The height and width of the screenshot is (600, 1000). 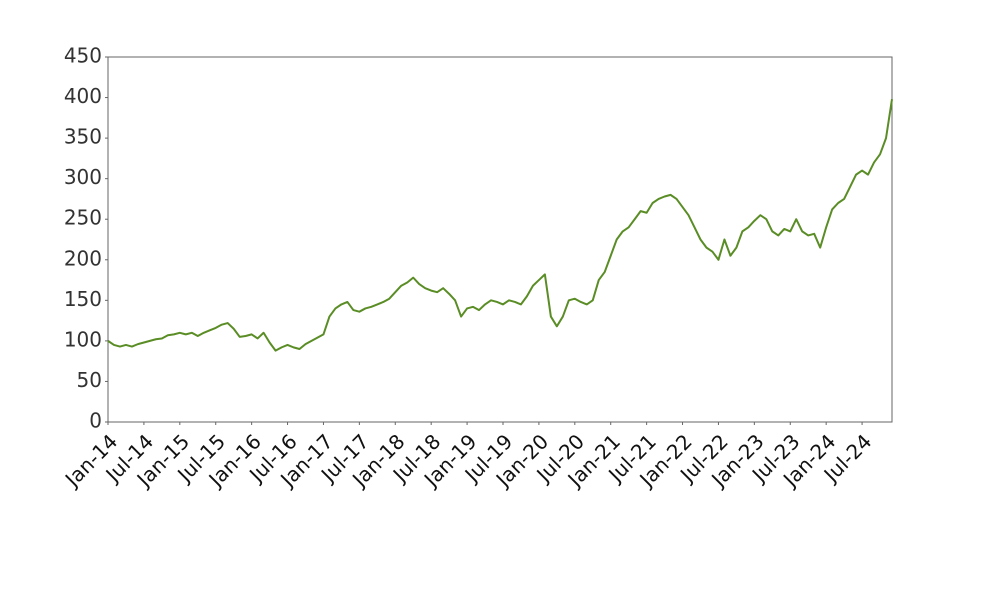 I want to click on y-tick-label: 200, so click(x=83, y=258).